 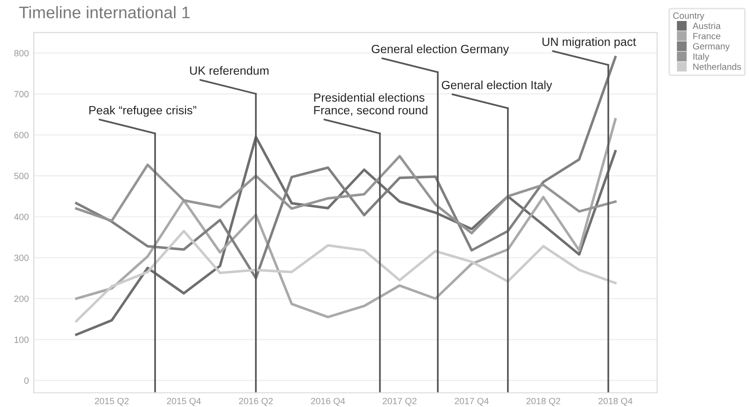 What do you see at coordinates (589, 42) in the screenshot?
I see `ref-line-label: UN migration pact` at bounding box center [589, 42].